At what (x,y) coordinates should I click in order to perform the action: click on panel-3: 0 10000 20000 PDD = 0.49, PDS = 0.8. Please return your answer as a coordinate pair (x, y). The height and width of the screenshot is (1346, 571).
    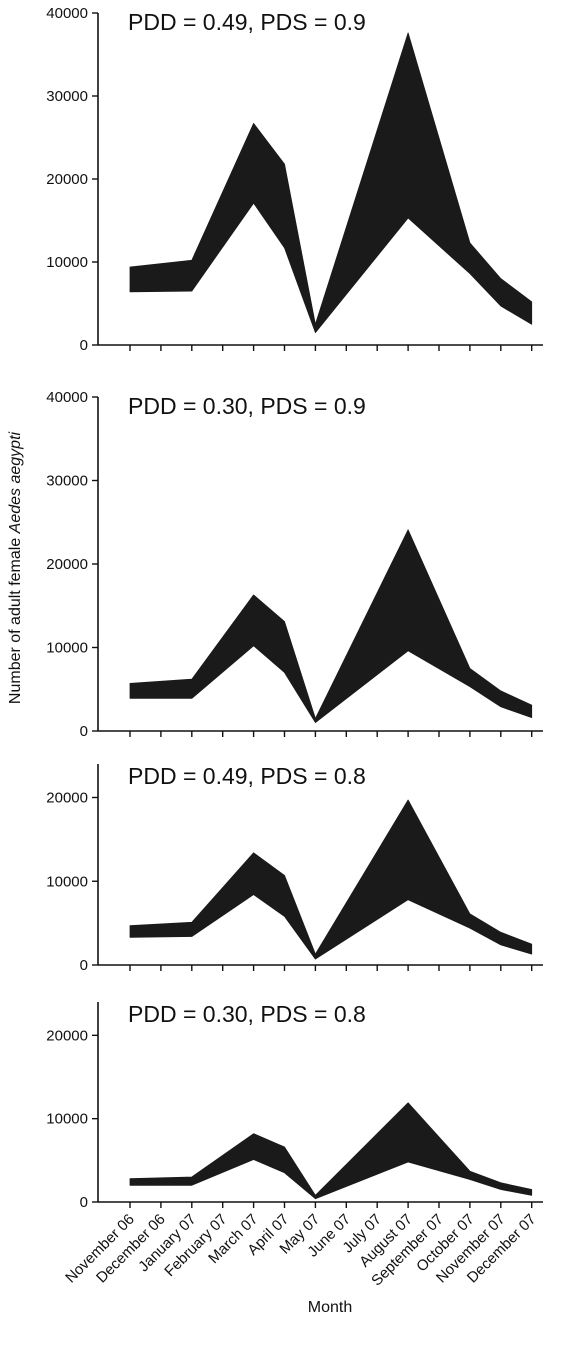
    Looking at the image, I should click on (294, 868).